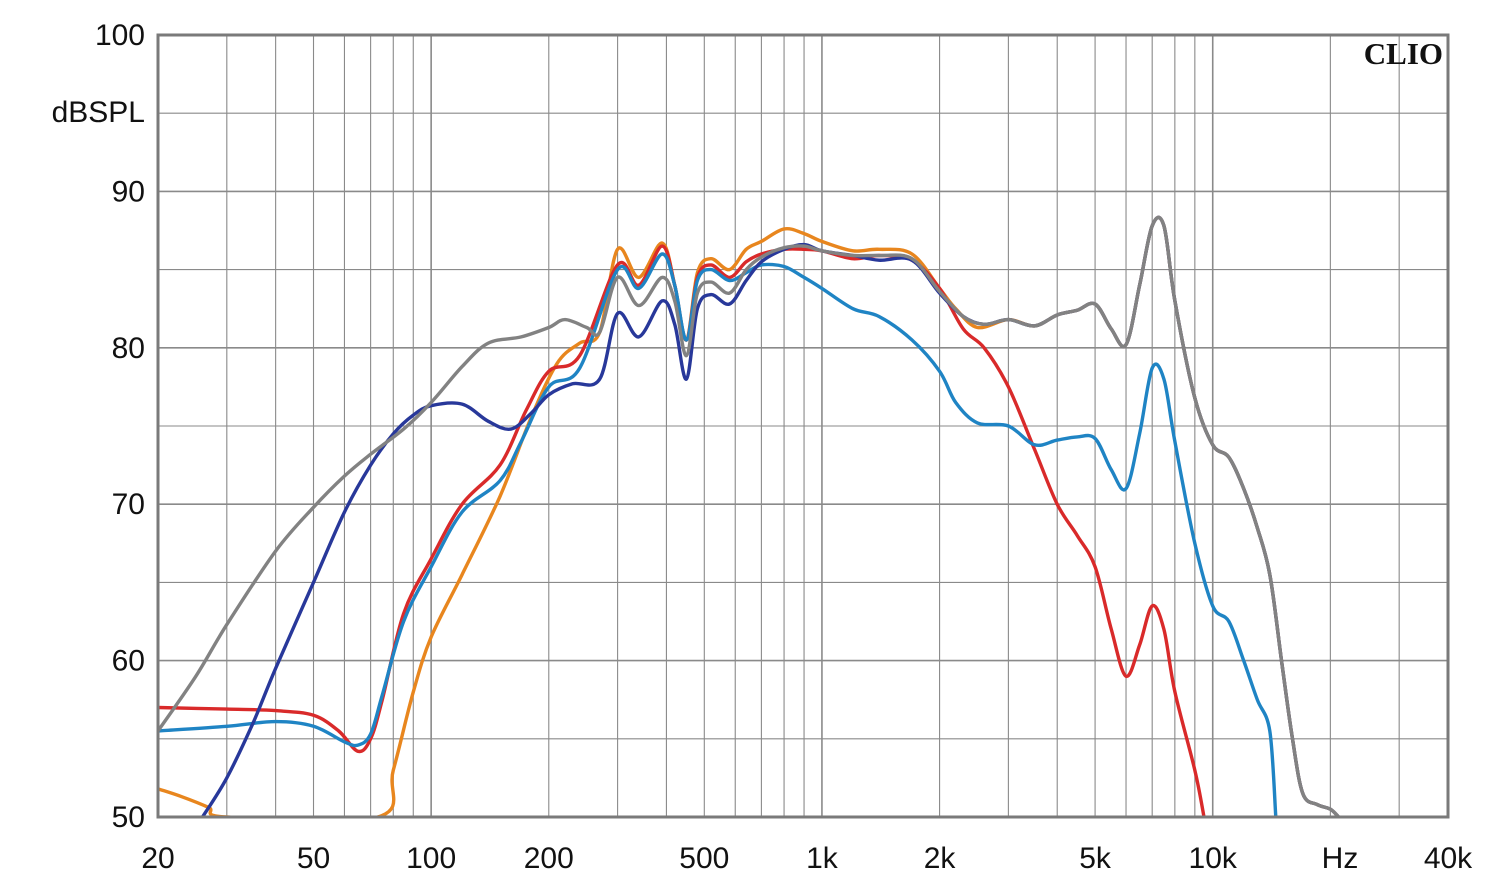 This screenshot has height=890, width=1500. Describe the element at coordinates (1095, 858) in the screenshot. I see `x-tick-label: 5k` at that location.